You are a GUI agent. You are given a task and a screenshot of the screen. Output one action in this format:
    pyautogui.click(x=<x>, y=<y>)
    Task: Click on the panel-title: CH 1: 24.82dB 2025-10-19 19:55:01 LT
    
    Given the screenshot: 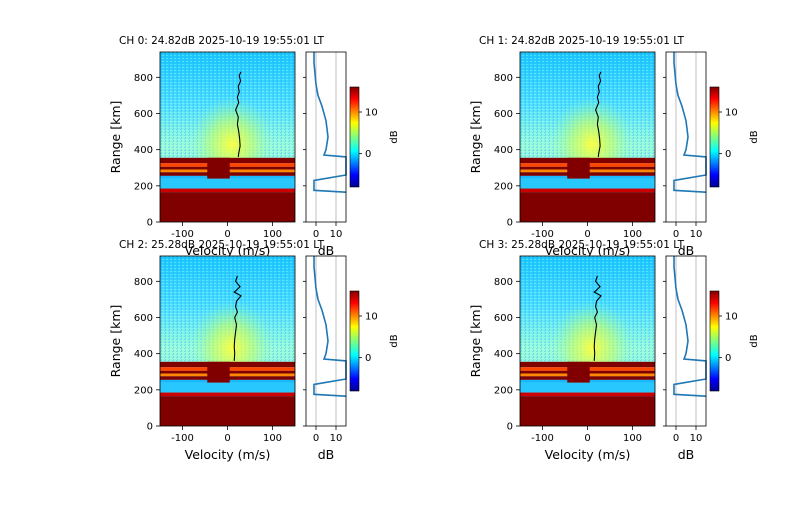 What is the action you would take?
    pyautogui.click(x=582, y=41)
    